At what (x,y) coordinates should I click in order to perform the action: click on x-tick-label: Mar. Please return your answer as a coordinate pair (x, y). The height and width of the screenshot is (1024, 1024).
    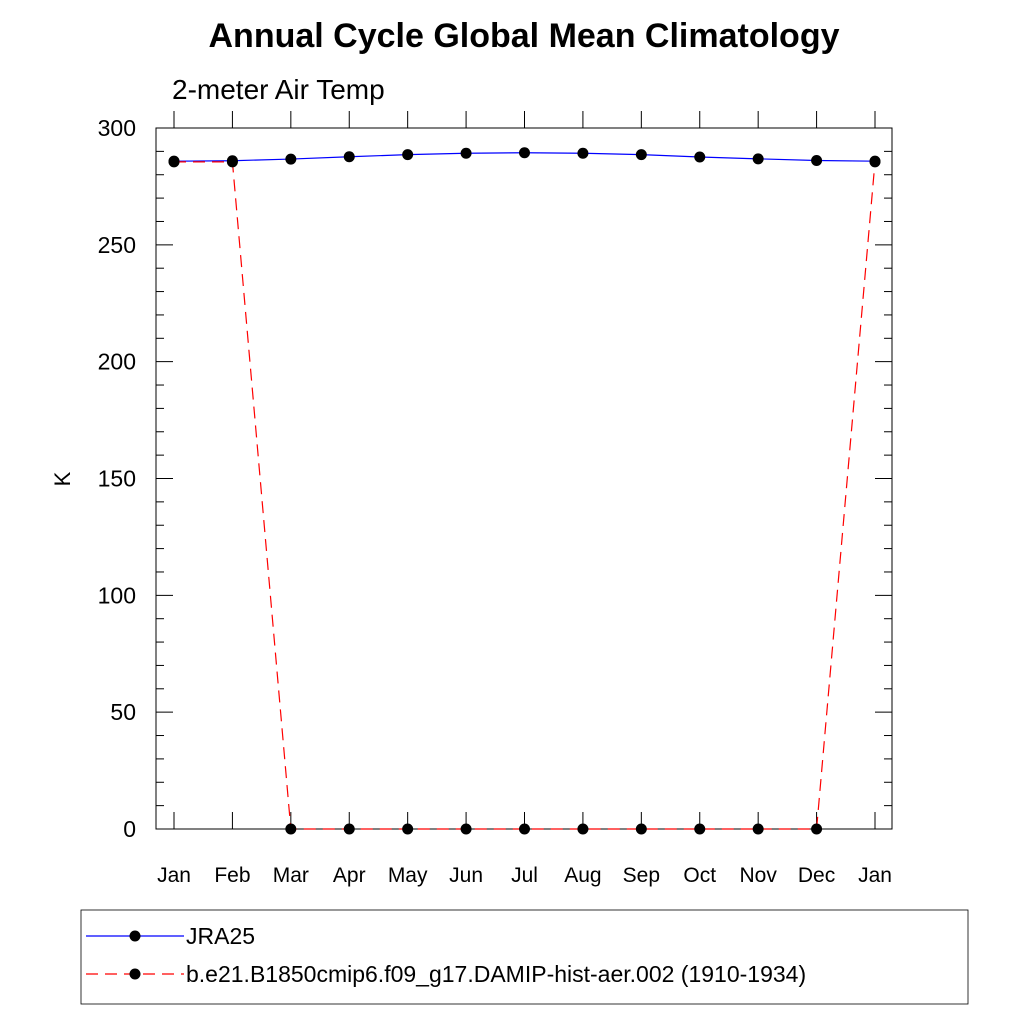
    Looking at the image, I should click on (291, 875).